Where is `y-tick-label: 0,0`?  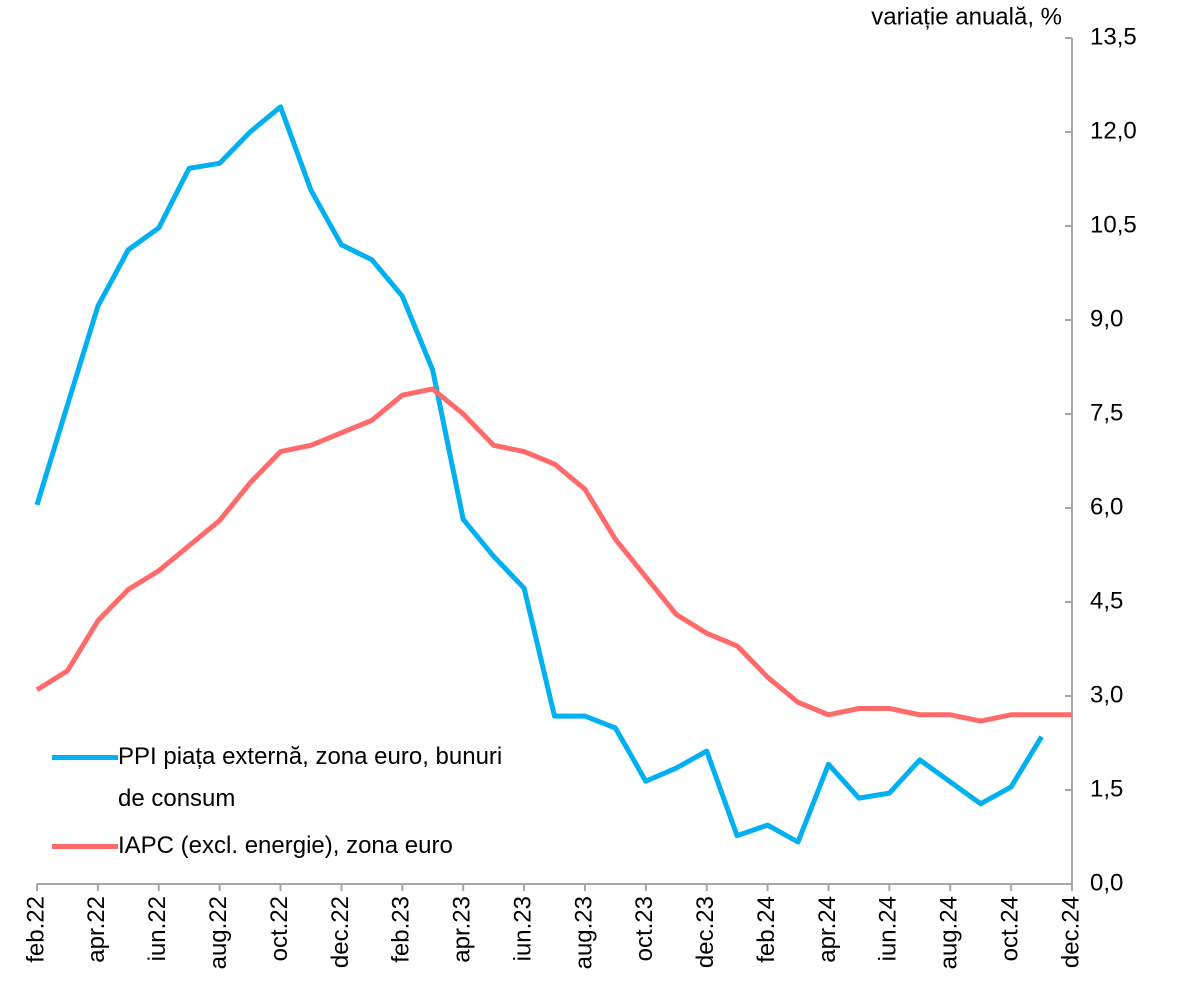
y-tick-label: 0,0 is located at coordinates (1106, 882).